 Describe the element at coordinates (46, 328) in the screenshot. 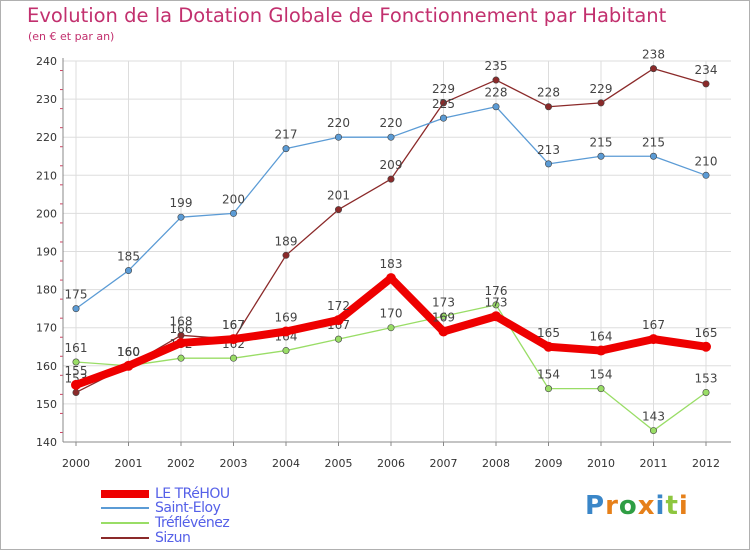

I see `y-tick-label: 170` at that location.